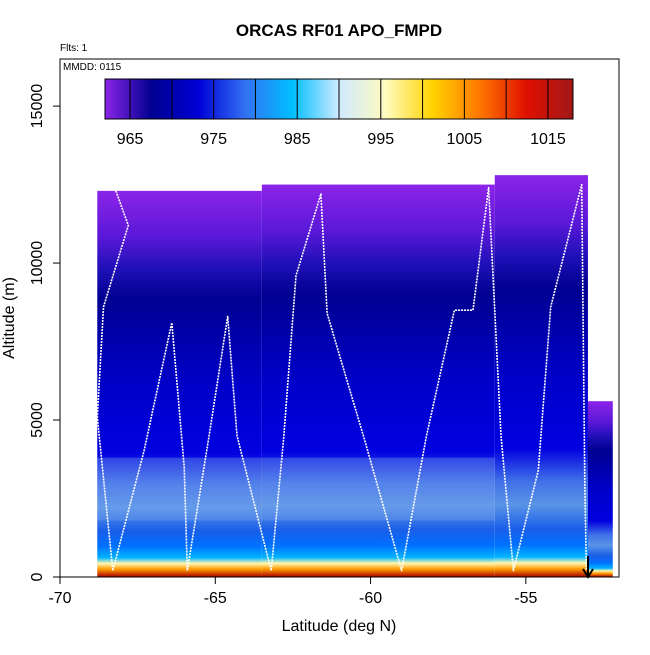 This screenshot has height=655, width=650. What do you see at coordinates (37, 106) in the screenshot?
I see `y-tick-label: 15000` at bounding box center [37, 106].